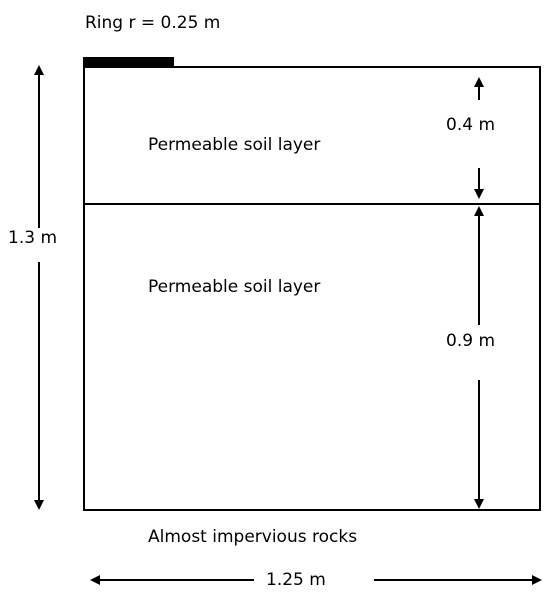 This screenshot has height=599, width=556. I want to click on lower-layer-label: Permeable soil layer, so click(234, 287).